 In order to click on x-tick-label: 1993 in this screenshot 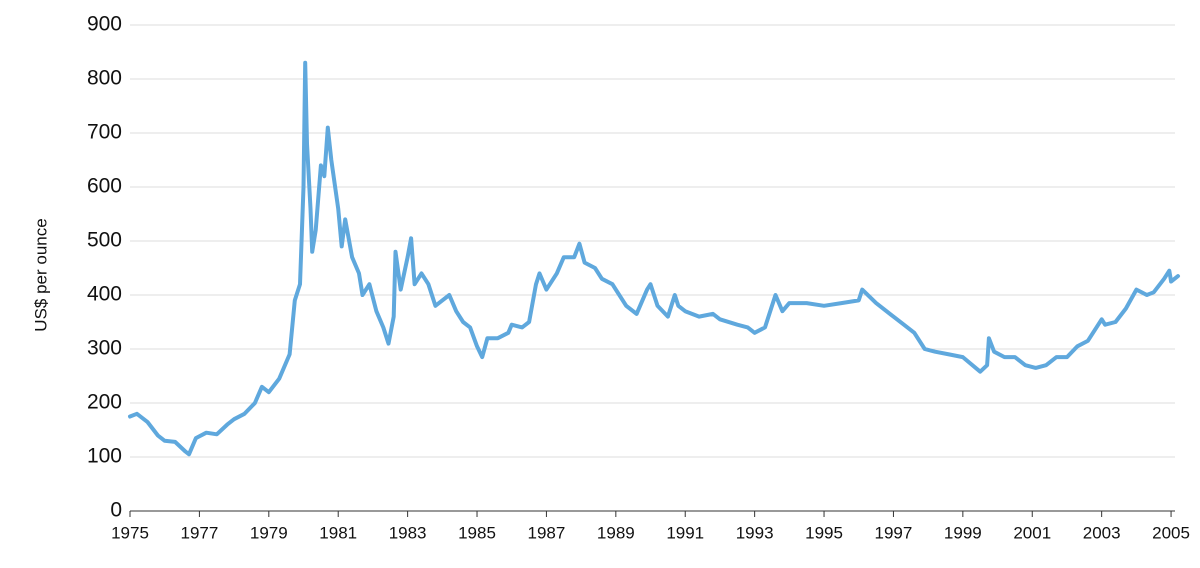, I will do `click(755, 532)`.